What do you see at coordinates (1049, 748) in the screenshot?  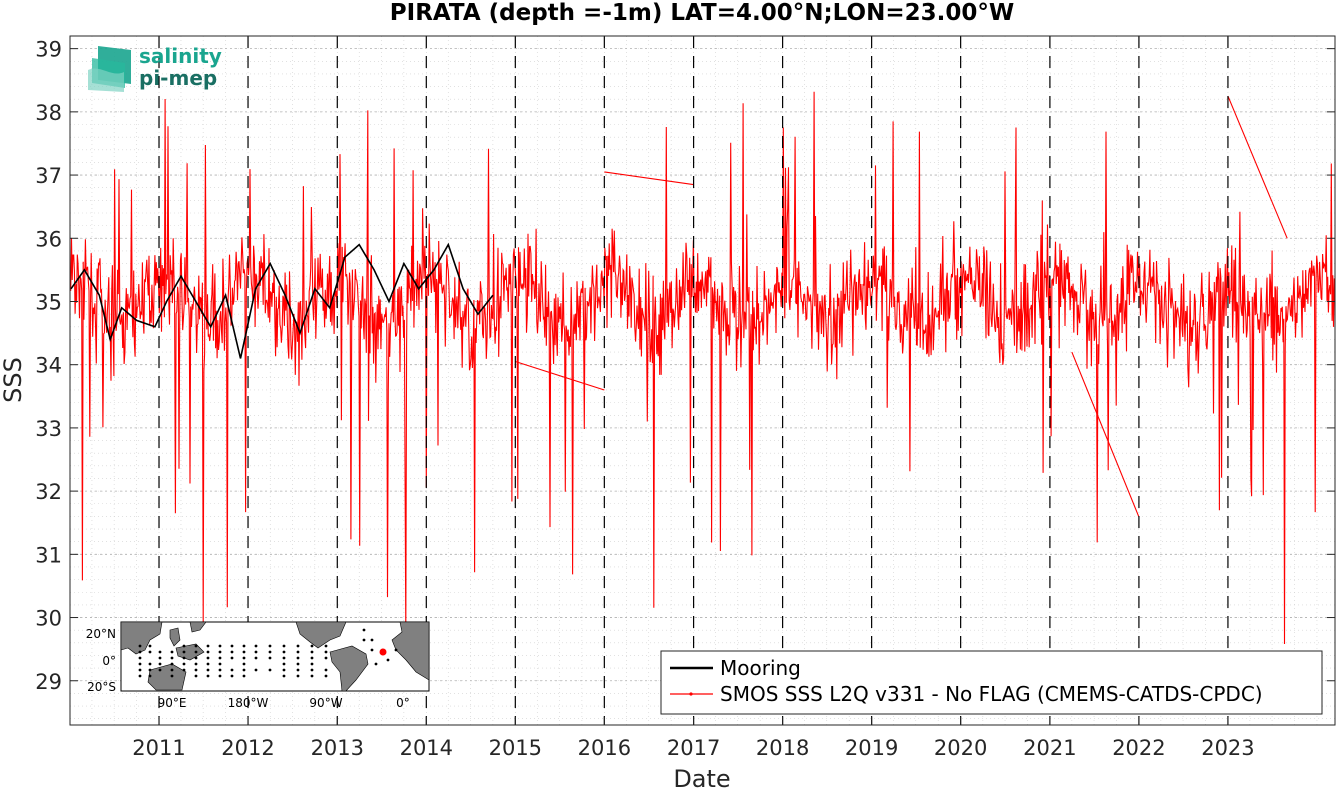 I see `x-tick-label: 2021` at bounding box center [1049, 748].